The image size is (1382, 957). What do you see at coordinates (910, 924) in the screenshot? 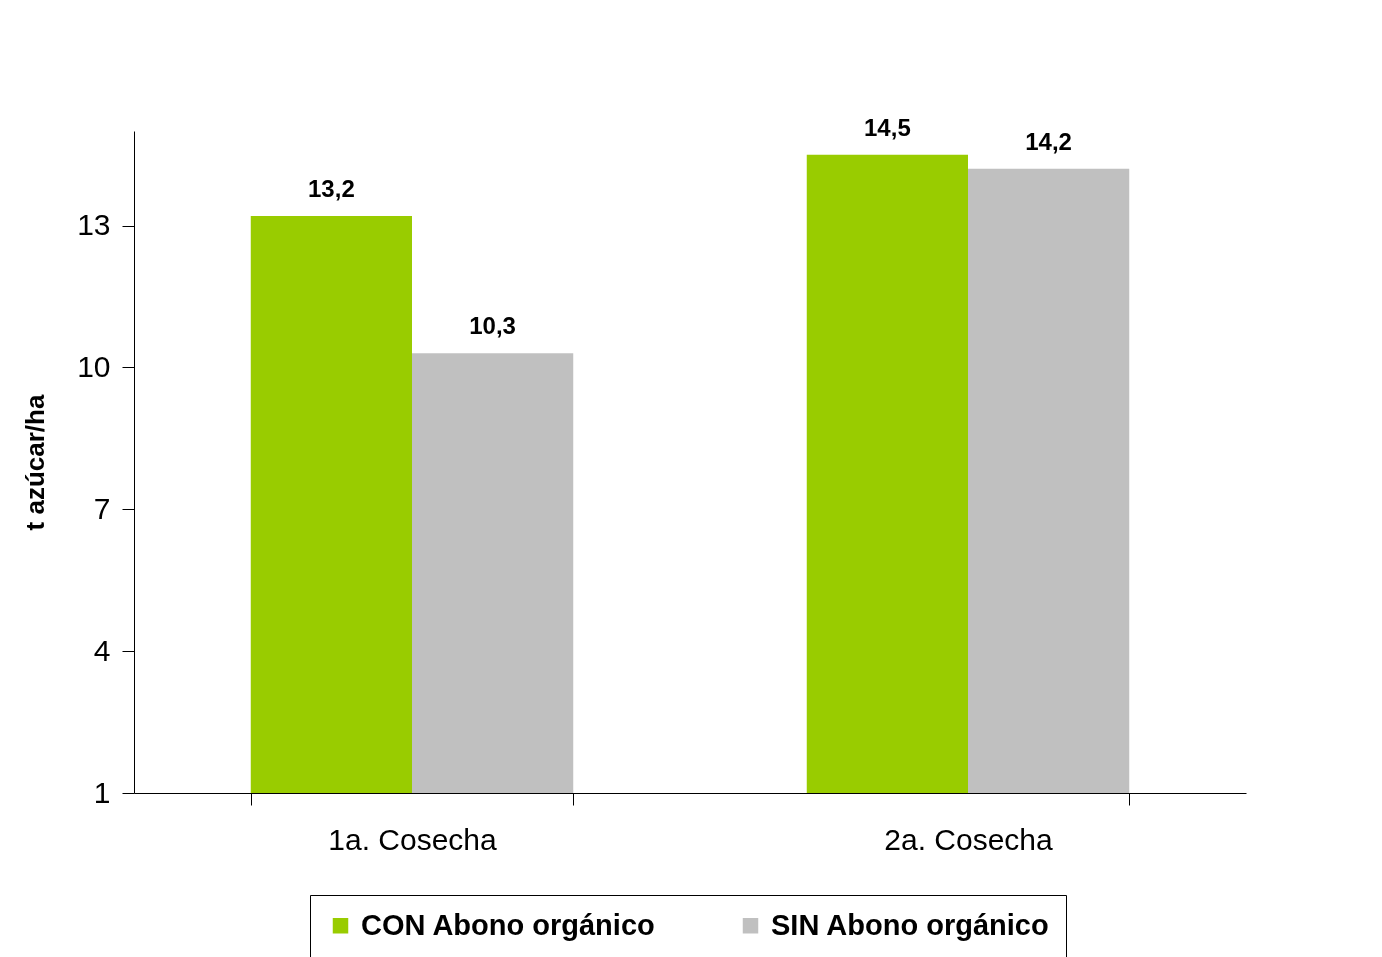
I see `legend-label: SIN Abono orgánico` at bounding box center [910, 924].